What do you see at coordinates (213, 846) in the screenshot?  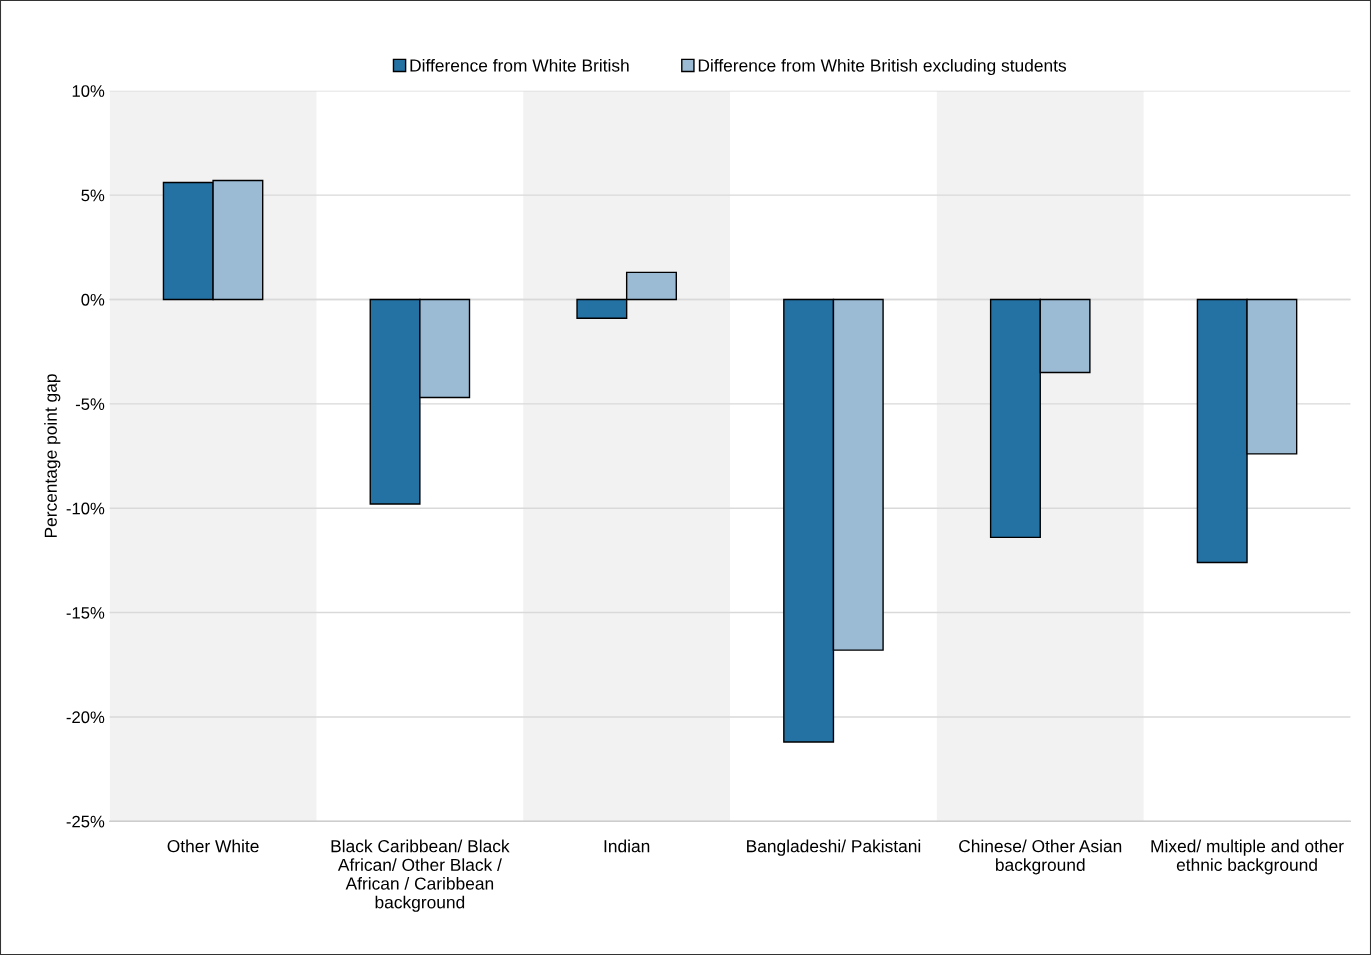 I see `x-tick-label: Other White` at bounding box center [213, 846].